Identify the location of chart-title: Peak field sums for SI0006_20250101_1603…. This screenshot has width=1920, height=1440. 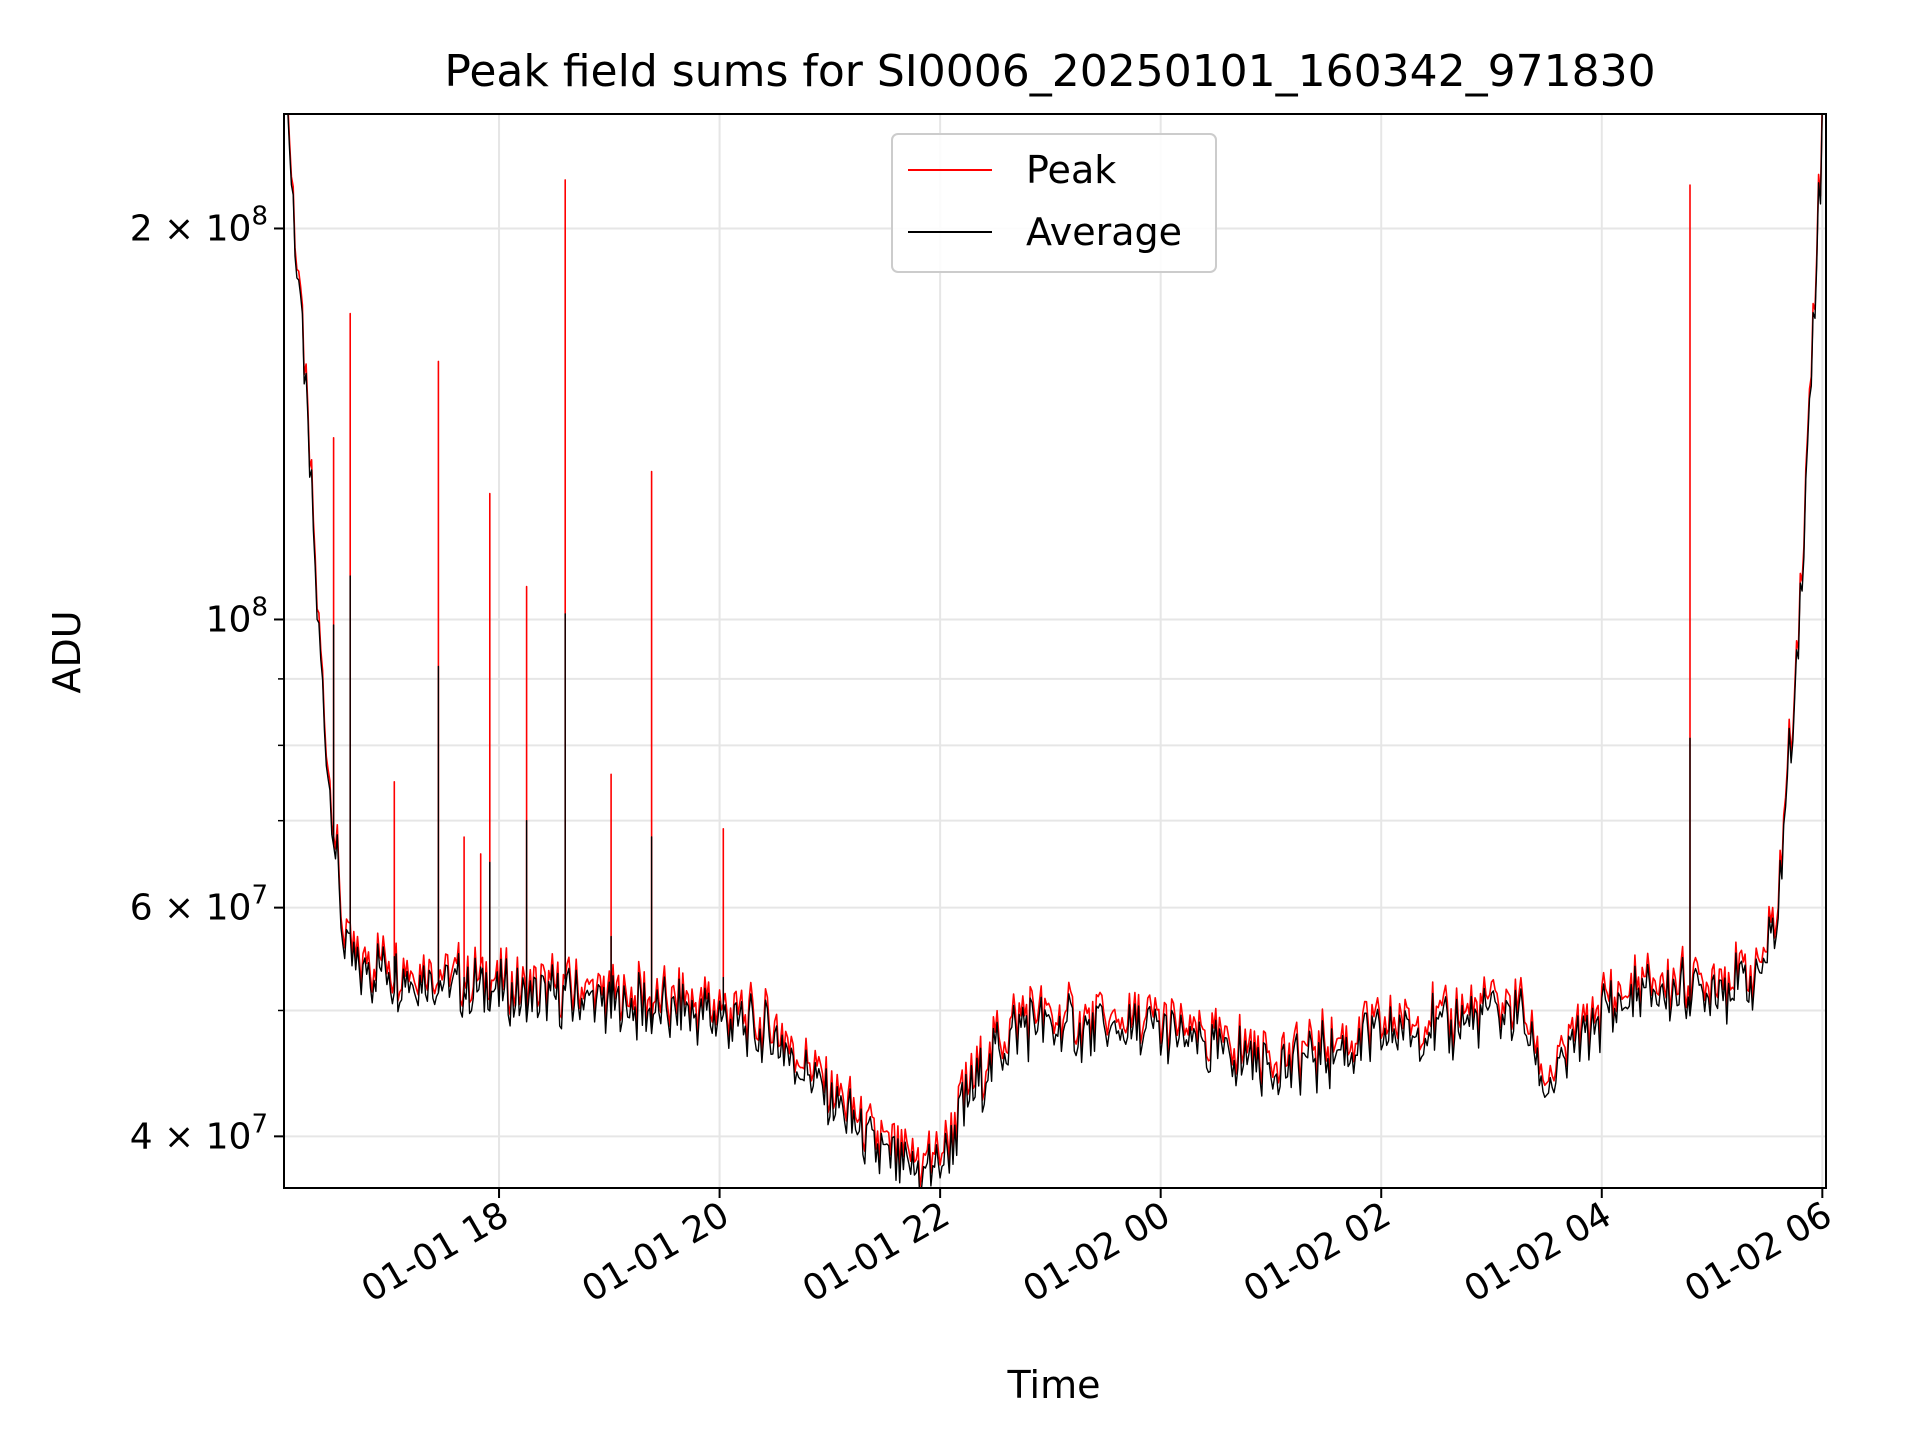
(1049, 71).